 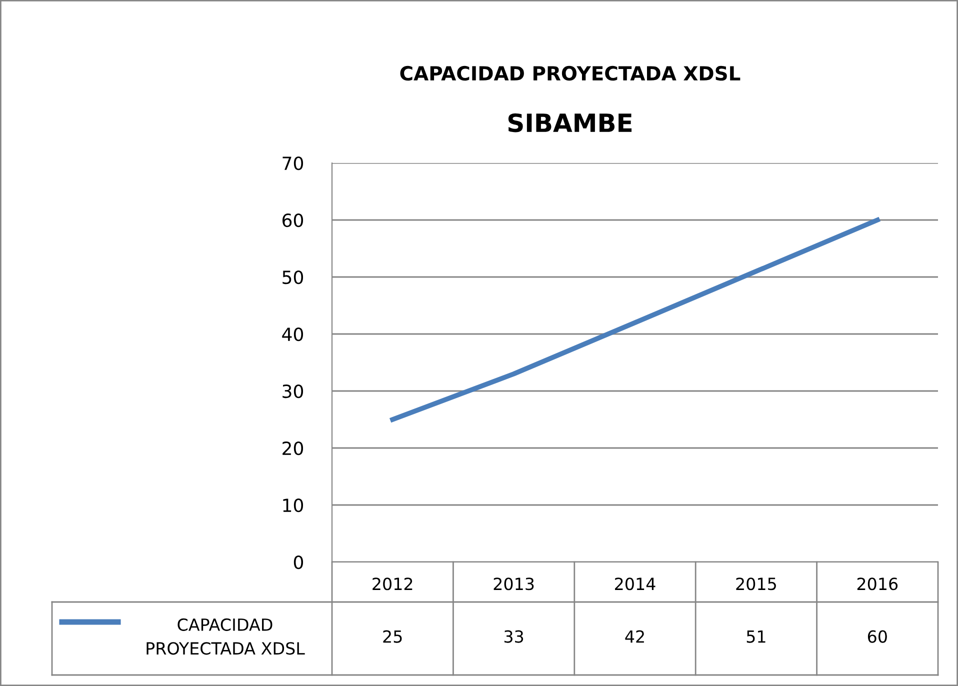 I want to click on data-label: 42, so click(x=634, y=636).